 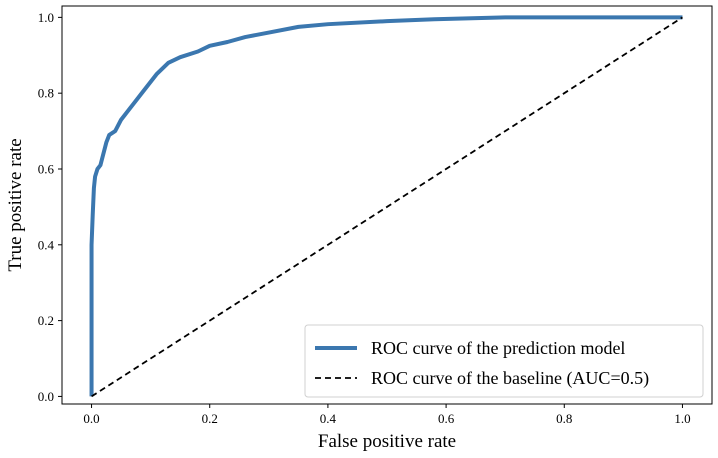 I want to click on x-tick-label: 0.2, so click(x=210, y=418).